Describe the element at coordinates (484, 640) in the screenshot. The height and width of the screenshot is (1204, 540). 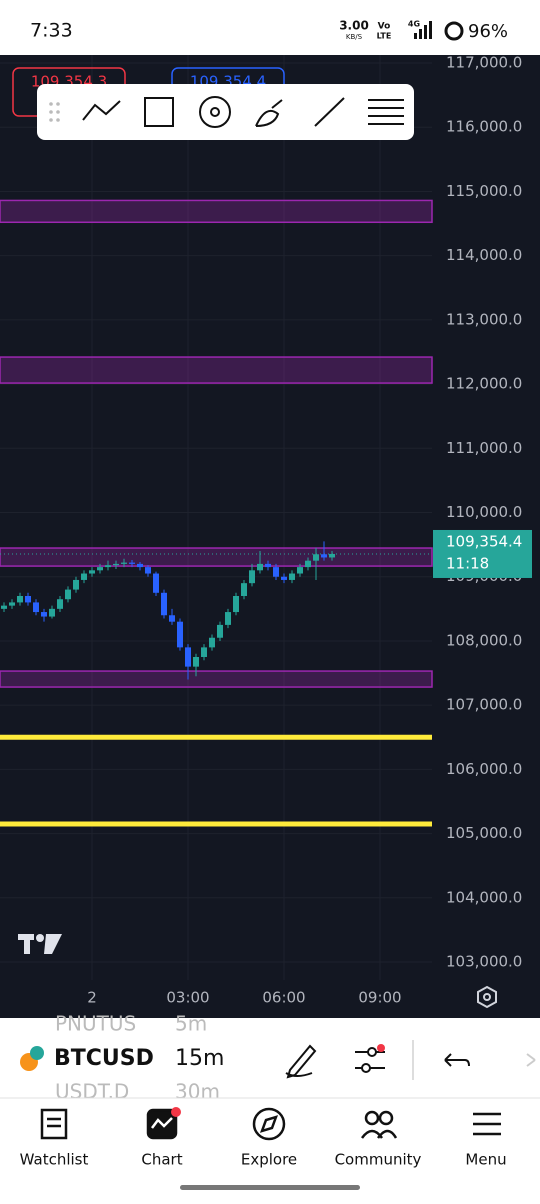
I see `y-tick-label: 108,000.0` at that location.